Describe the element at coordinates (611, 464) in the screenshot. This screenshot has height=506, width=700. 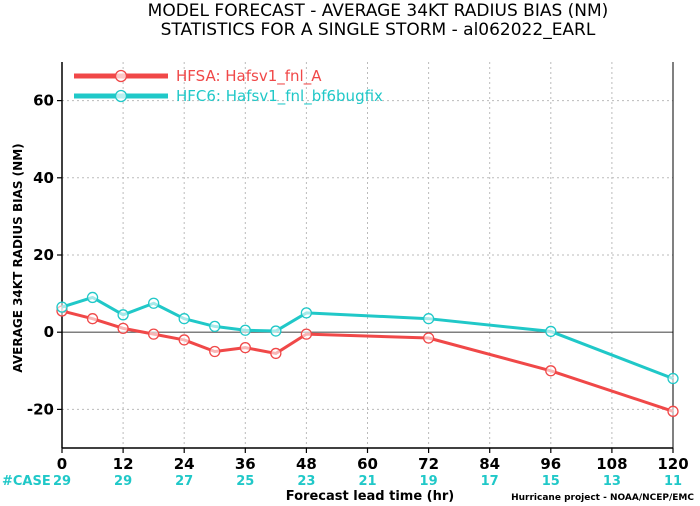
I see `x-tick-label: 108` at that location.